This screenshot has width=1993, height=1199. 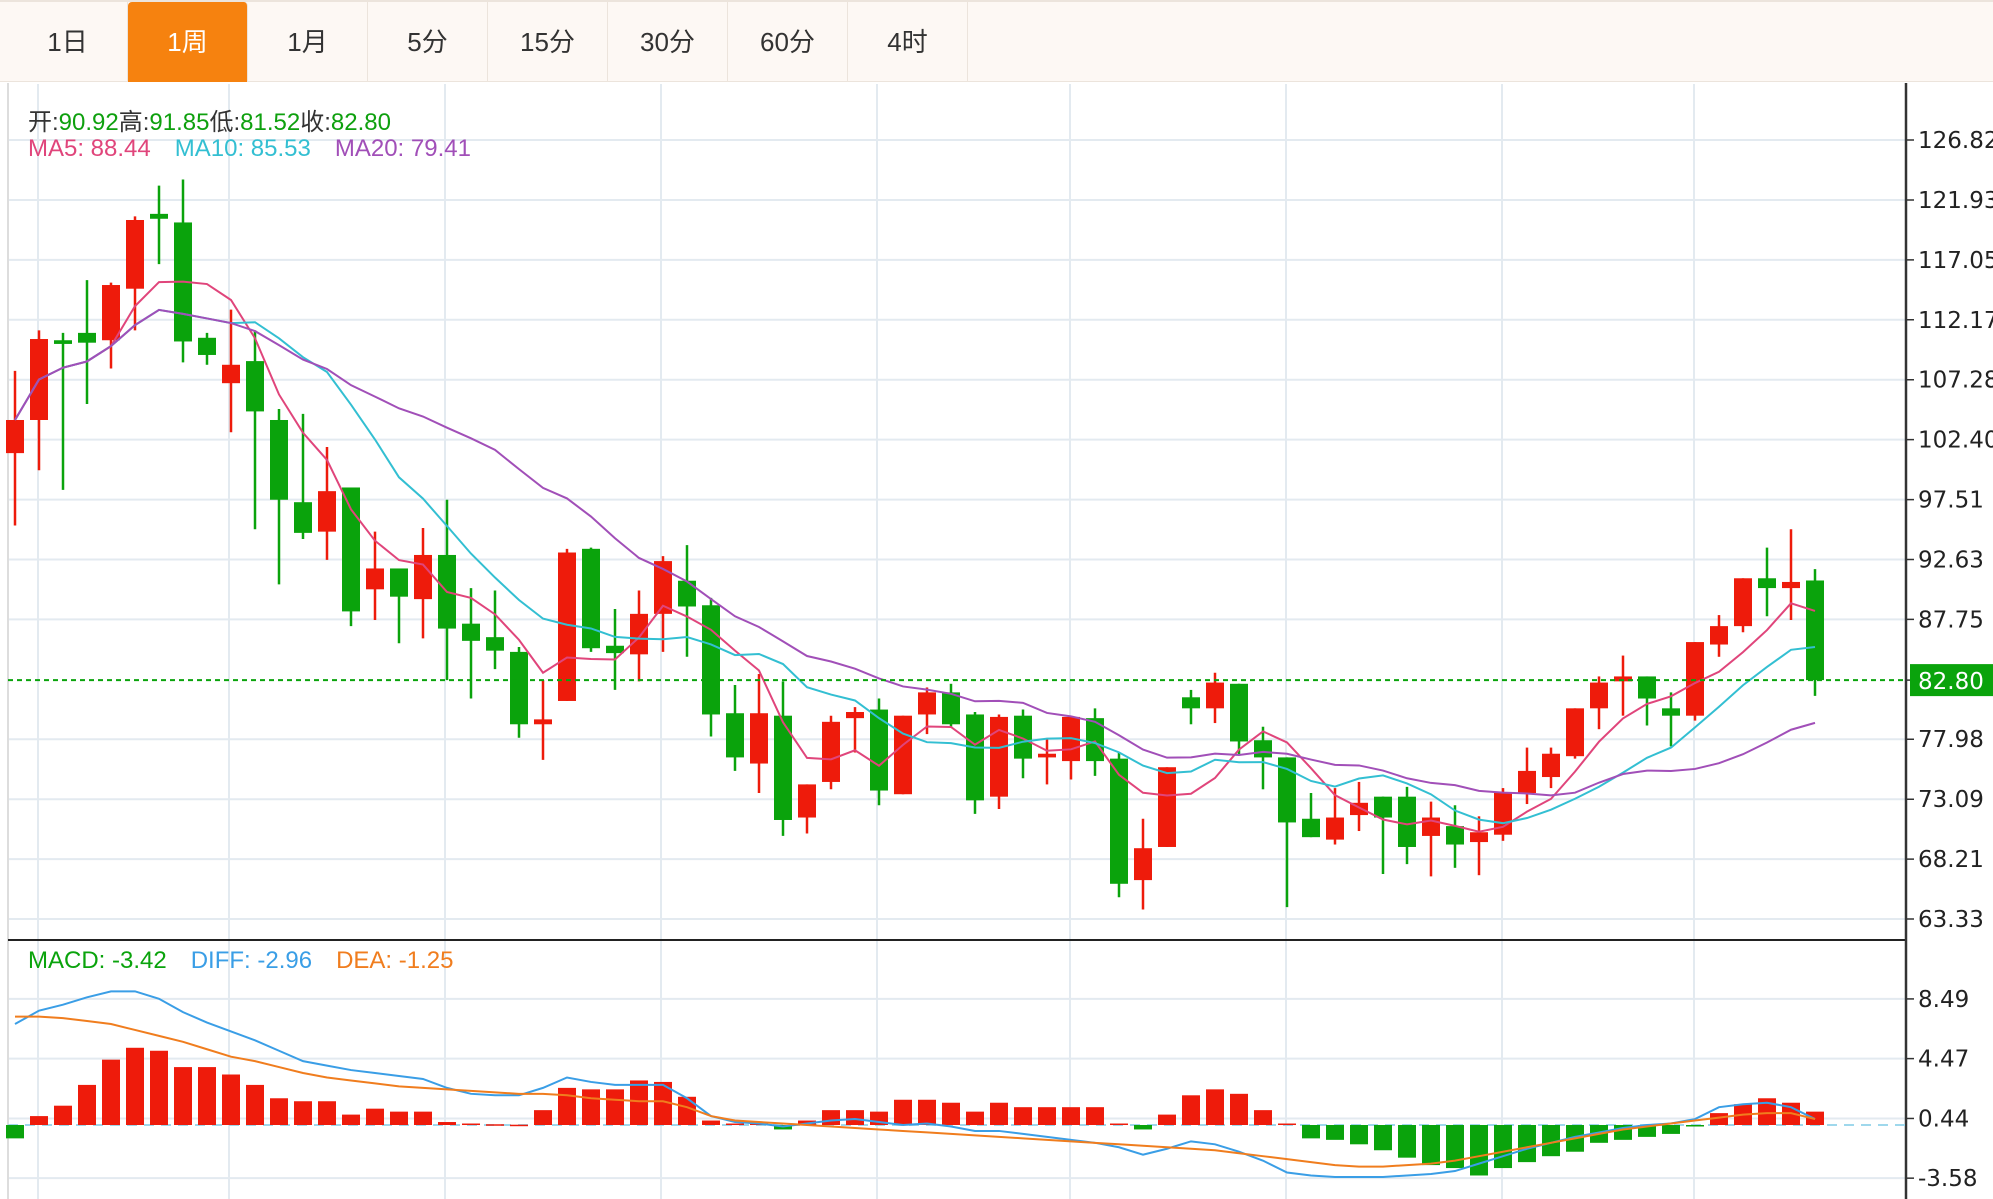 What do you see at coordinates (1948, 1179) in the screenshot?
I see `macd-y-tick-label: -3.58` at bounding box center [1948, 1179].